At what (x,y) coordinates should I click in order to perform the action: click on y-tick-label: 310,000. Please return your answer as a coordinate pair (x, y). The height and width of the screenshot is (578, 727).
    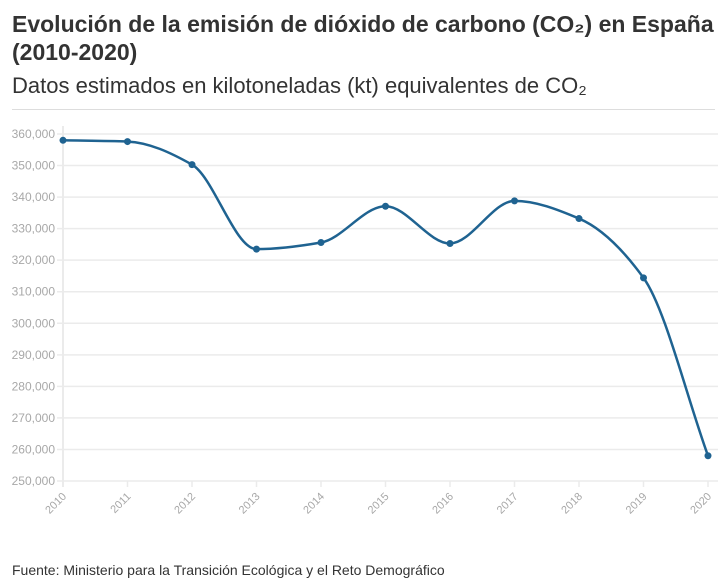
    Looking at the image, I should click on (34, 292).